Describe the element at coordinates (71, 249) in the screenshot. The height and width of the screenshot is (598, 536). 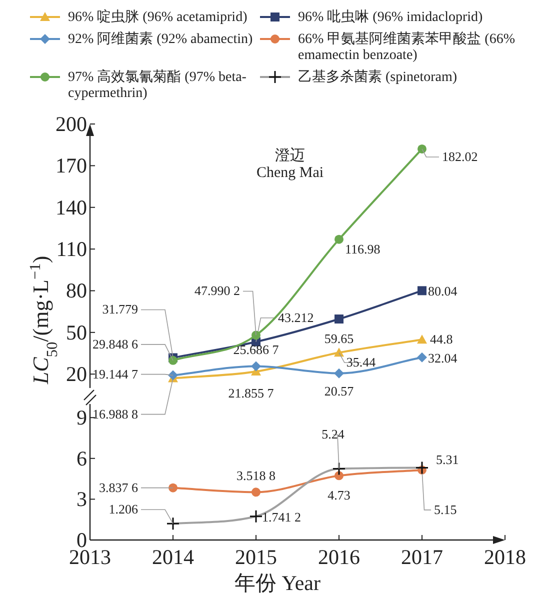
I see `y-tick-label: 110` at that location.